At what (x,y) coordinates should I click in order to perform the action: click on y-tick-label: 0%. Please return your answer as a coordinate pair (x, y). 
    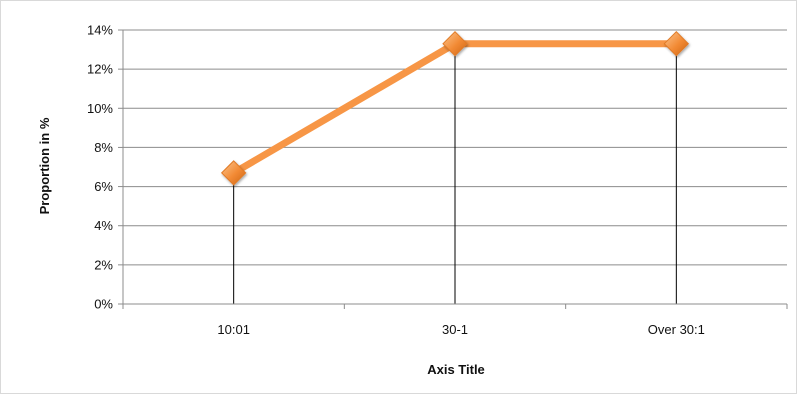
    Looking at the image, I should click on (103, 304).